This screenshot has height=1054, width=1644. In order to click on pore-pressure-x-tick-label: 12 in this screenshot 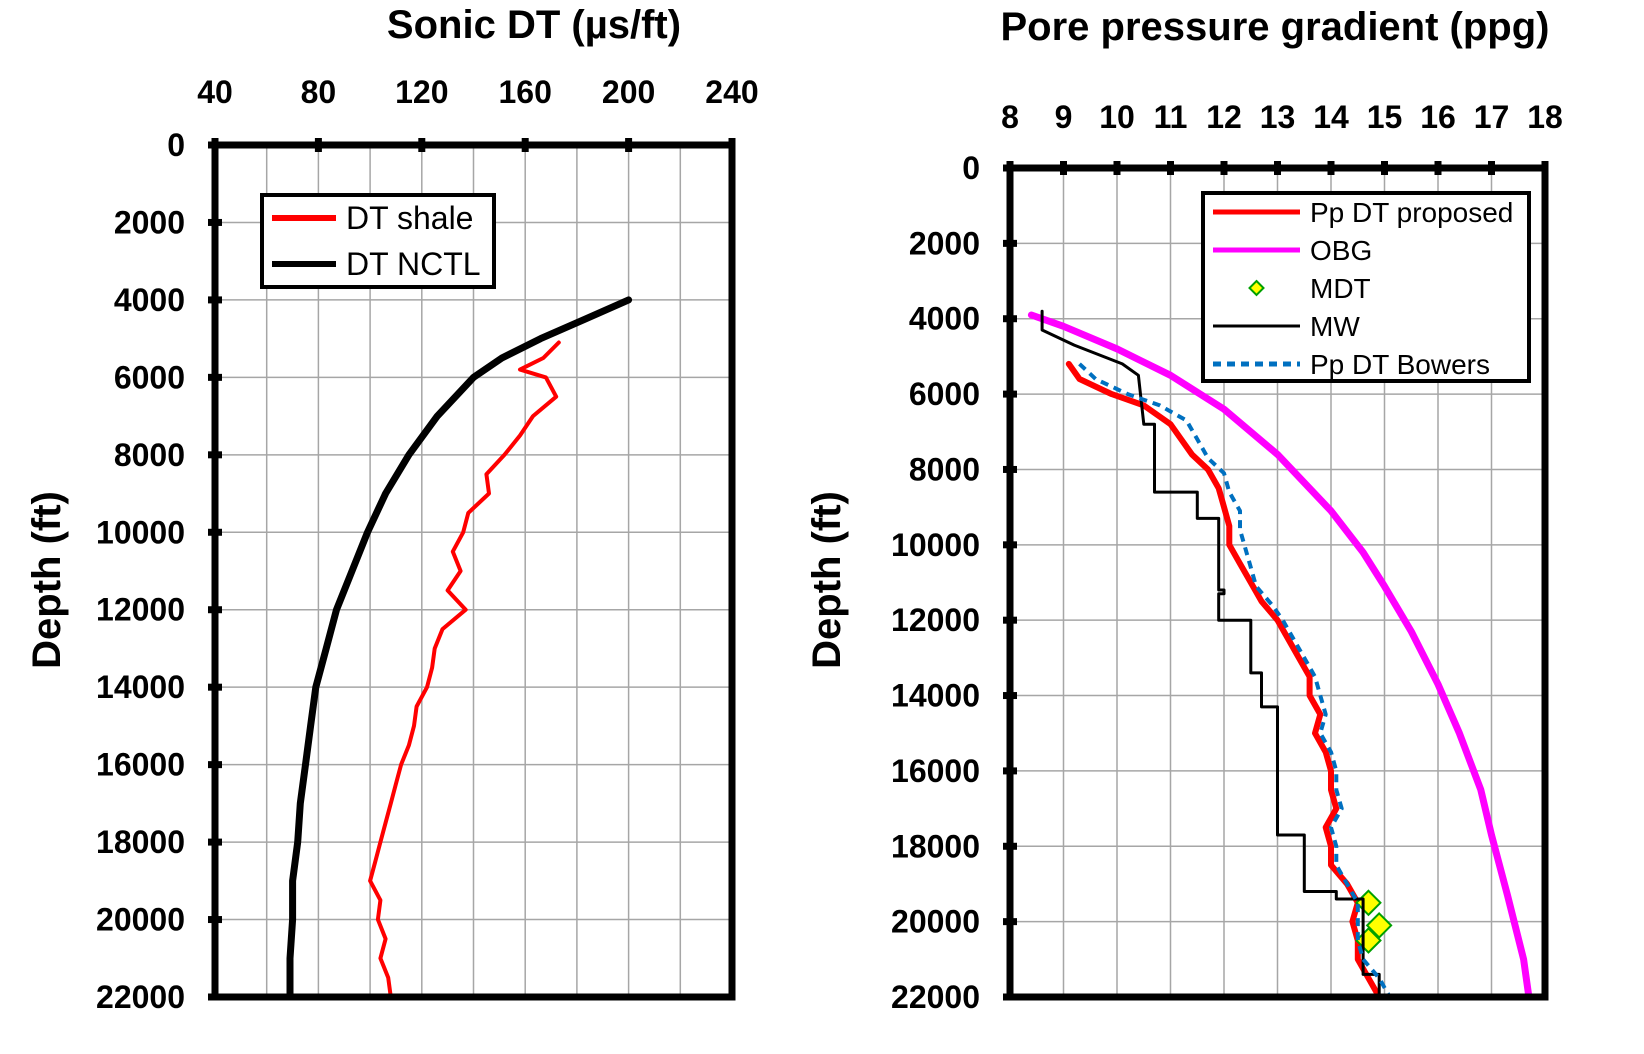, I will do `click(1224, 117)`.